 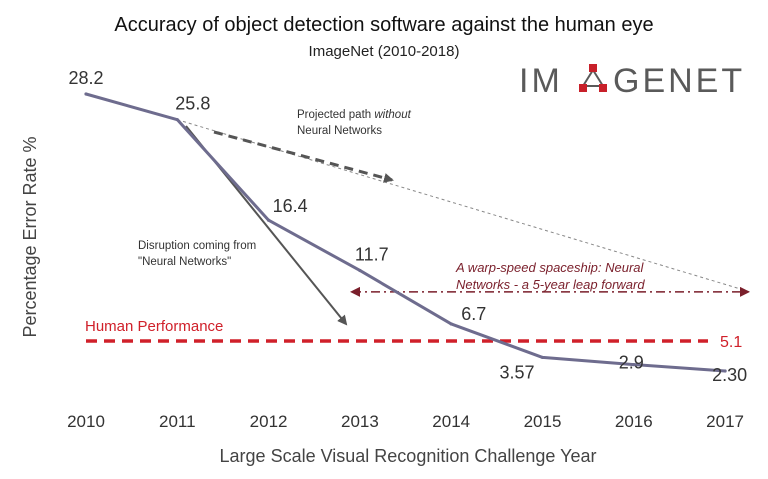 What do you see at coordinates (729, 375) in the screenshot?
I see `data-label-2017: 2.30` at bounding box center [729, 375].